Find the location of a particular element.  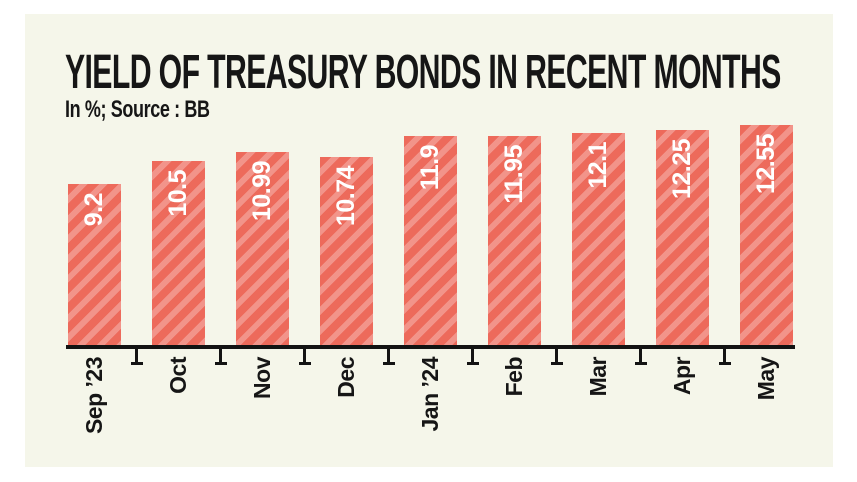

chart-subtitle: In %; Source : BB is located at coordinates (137, 109).